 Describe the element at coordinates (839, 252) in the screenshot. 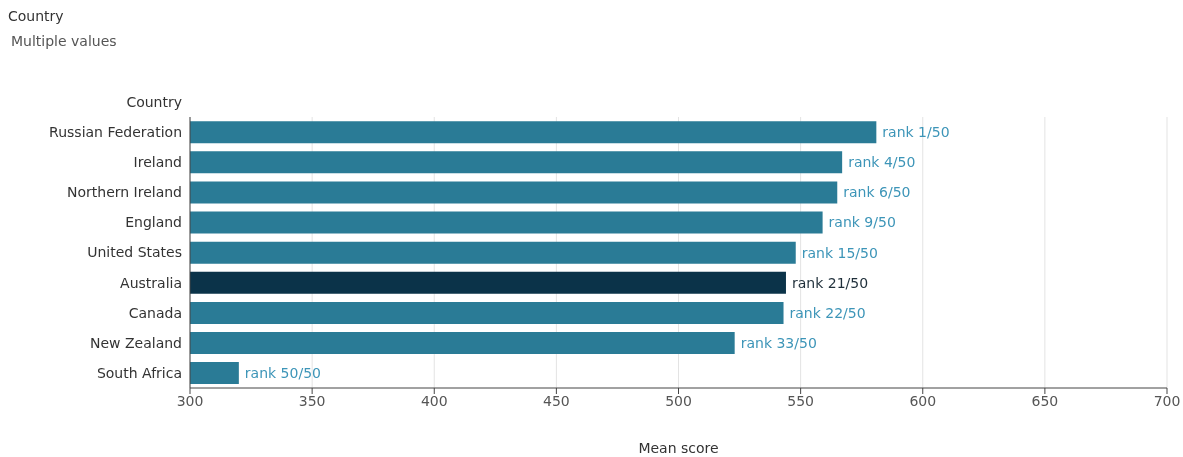

I see `data-label: rank 15/50` at that location.